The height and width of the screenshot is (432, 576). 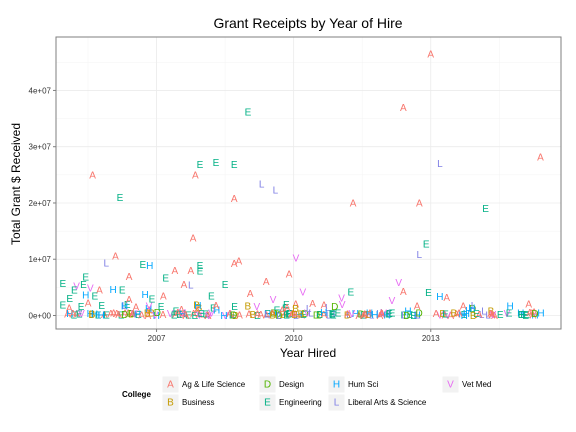 What do you see at coordinates (307, 23) in the screenshot?
I see `chart-title: Grant Receipts by Year of Hire` at bounding box center [307, 23].